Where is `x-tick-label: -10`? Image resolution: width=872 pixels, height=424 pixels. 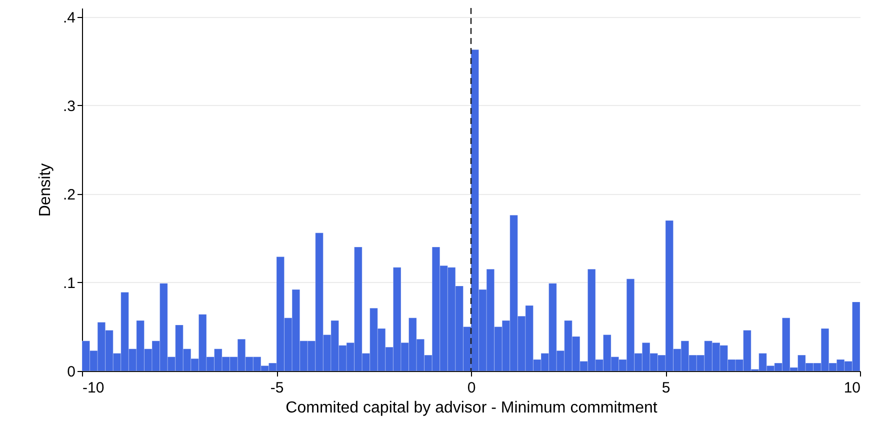
x-tick-label: -10 is located at coordinates (93, 388).